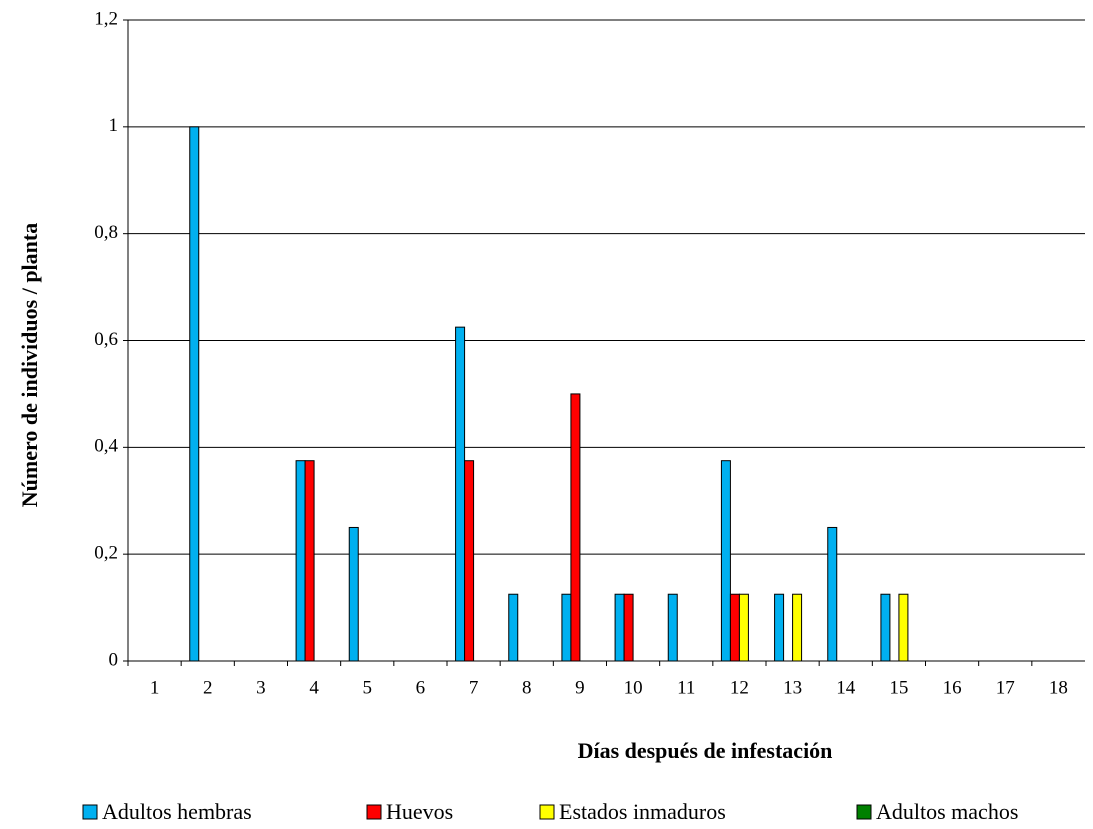 The height and width of the screenshot is (829, 1093). Describe the element at coordinates (419, 811) in the screenshot. I see `legend-text: Huevos` at that location.